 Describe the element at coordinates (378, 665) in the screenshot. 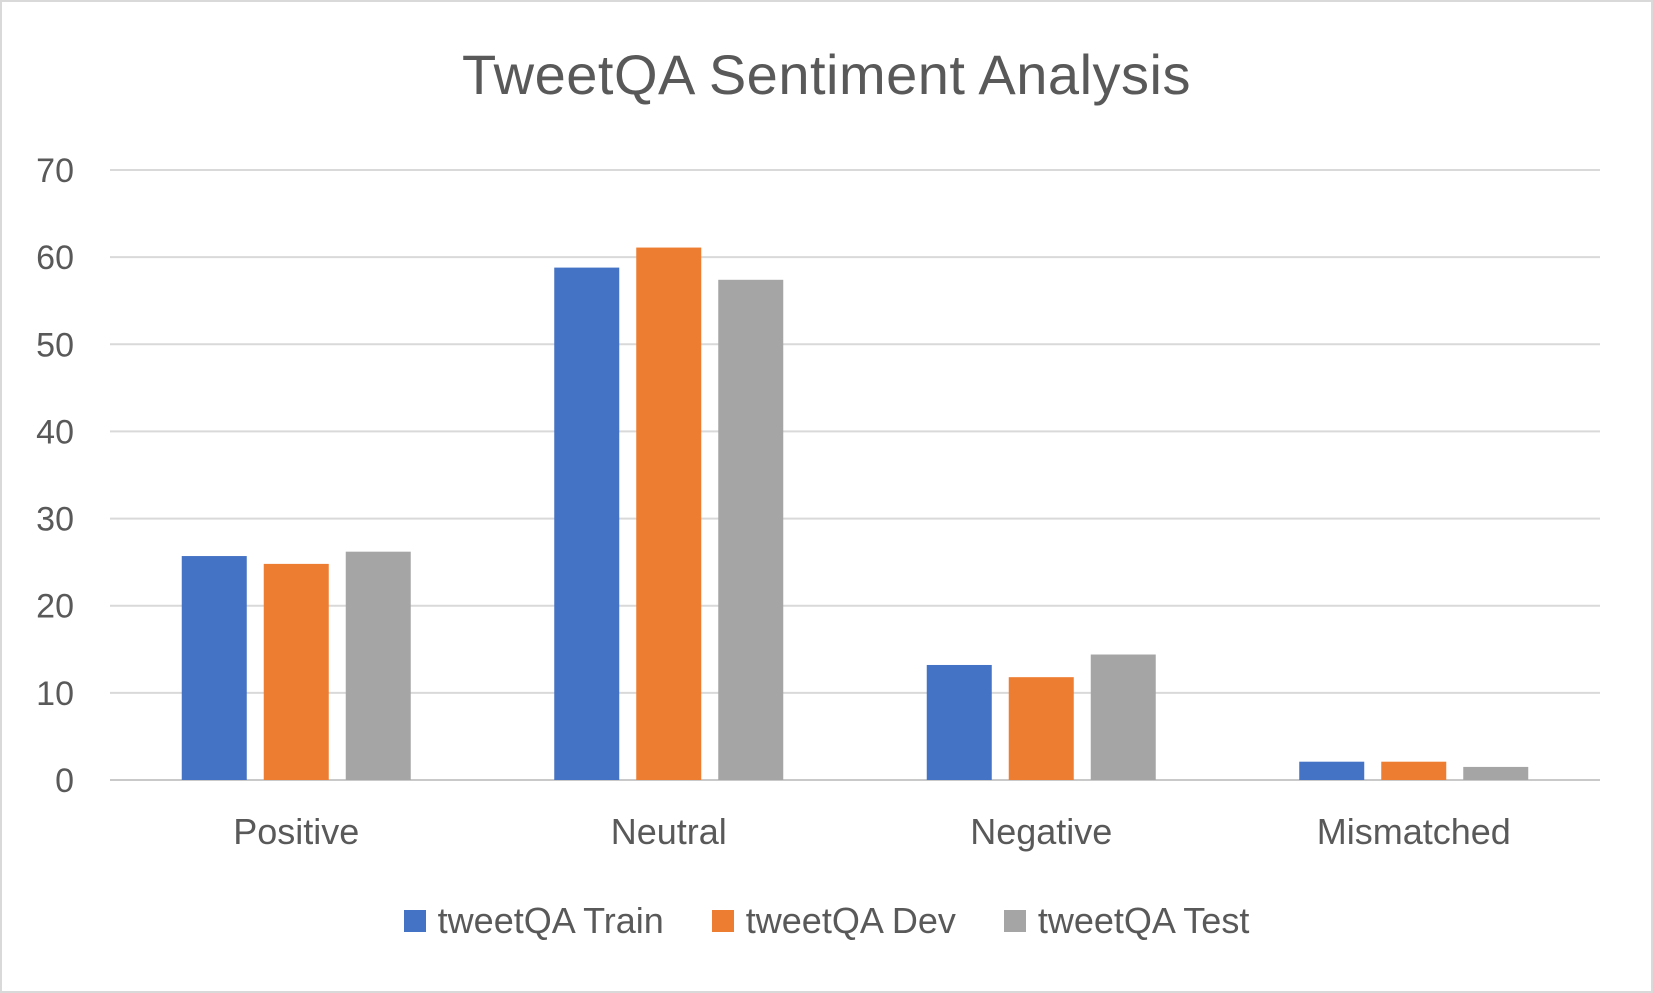

I see `bar-positive-tweetqa-test` at that location.